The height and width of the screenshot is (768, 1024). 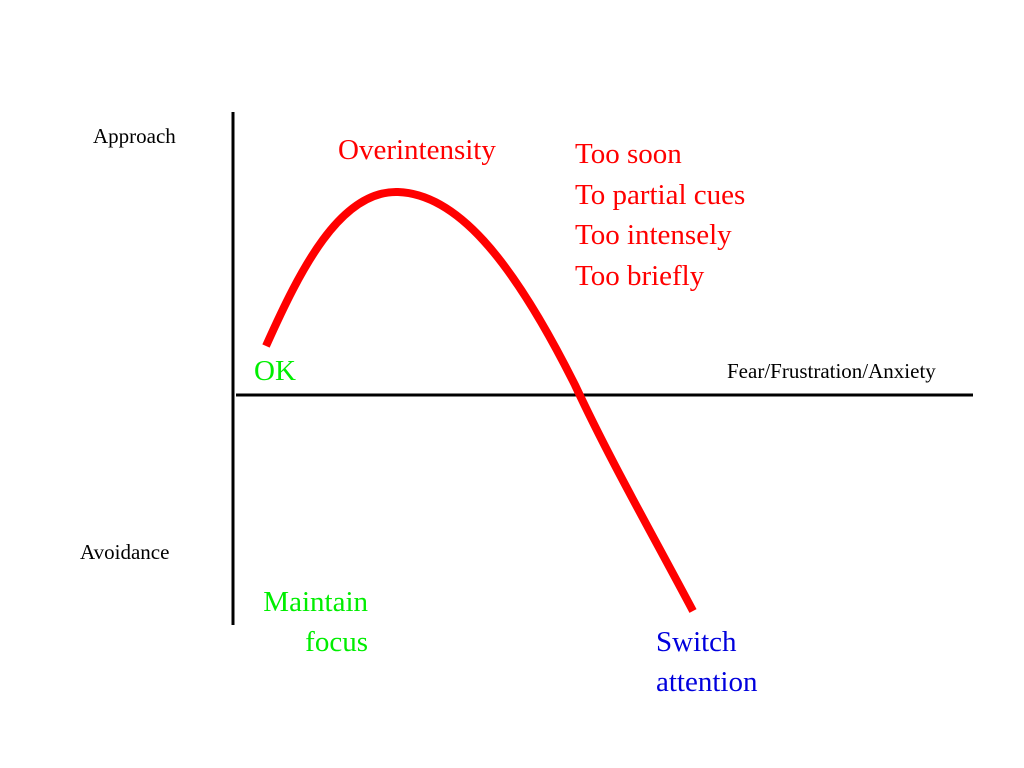 I want to click on y-axis-top-label: Approach, so click(x=134, y=136).